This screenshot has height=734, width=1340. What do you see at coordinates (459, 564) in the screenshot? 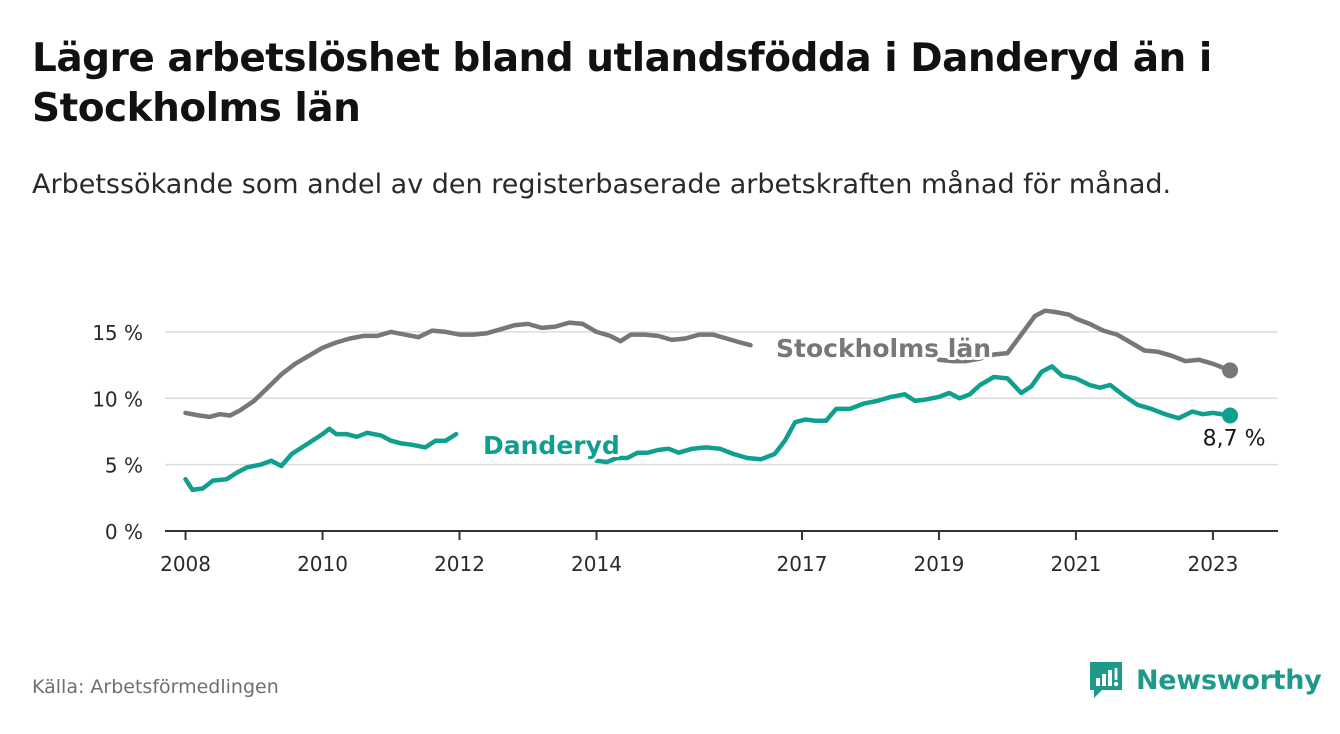
I see `x-tick-label: 2012` at bounding box center [459, 564].